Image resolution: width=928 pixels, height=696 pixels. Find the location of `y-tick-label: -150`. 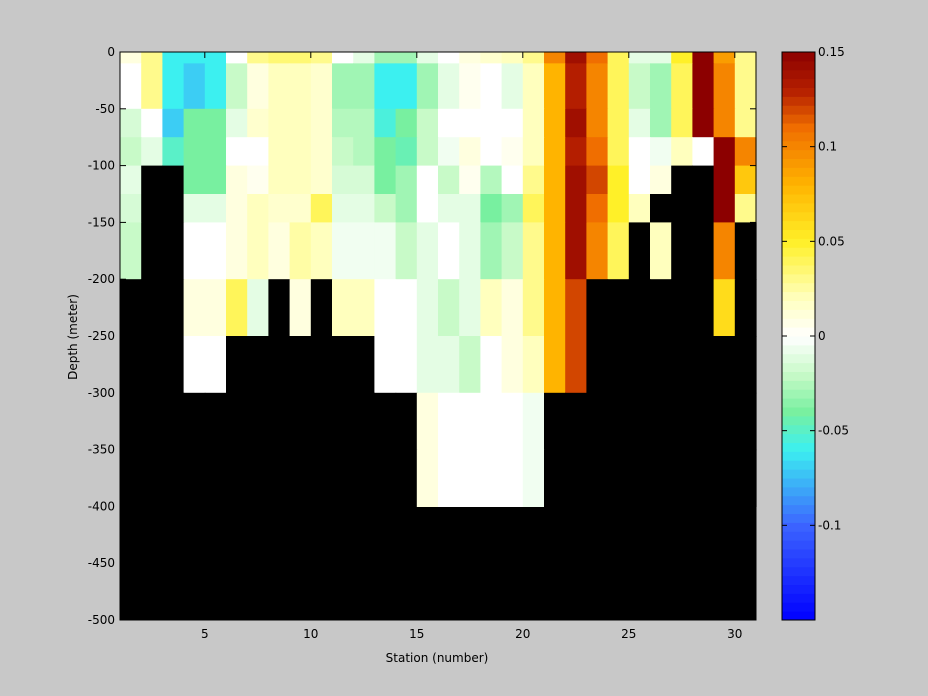

y-tick-label: -150 is located at coordinates (101, 222).